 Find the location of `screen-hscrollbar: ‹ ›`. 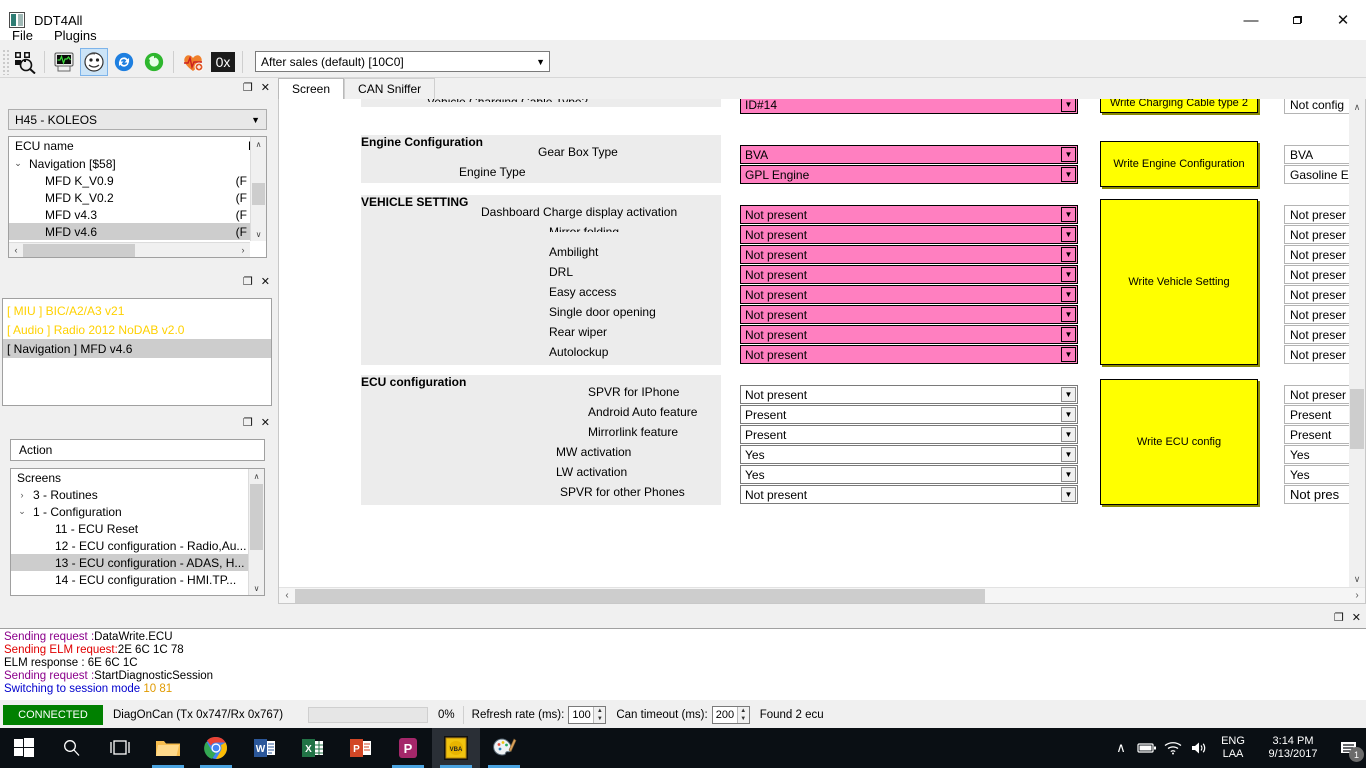

screen-hscrollbar: ‹ › is located at coordinates (822, 595).